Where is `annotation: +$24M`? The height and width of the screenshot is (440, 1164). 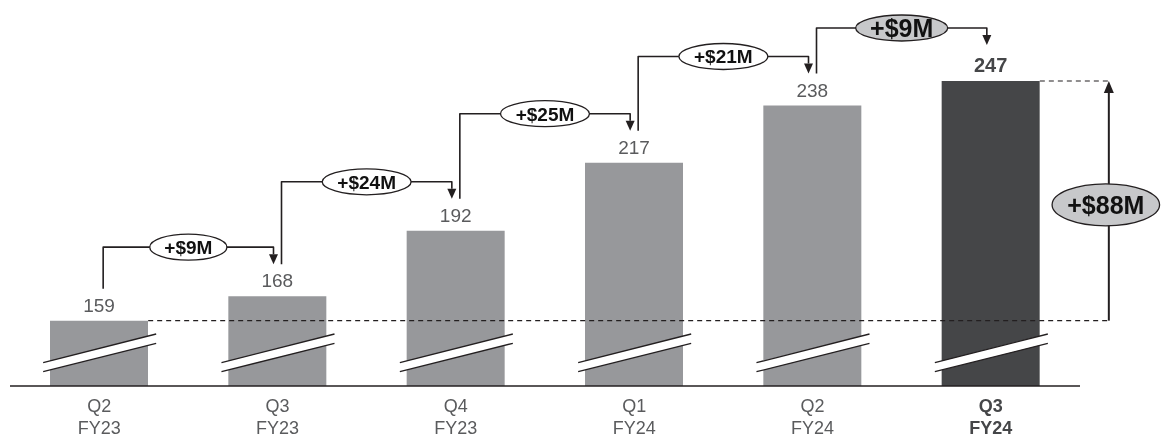
annotation: +$24M is located at coordinates (366, 182).